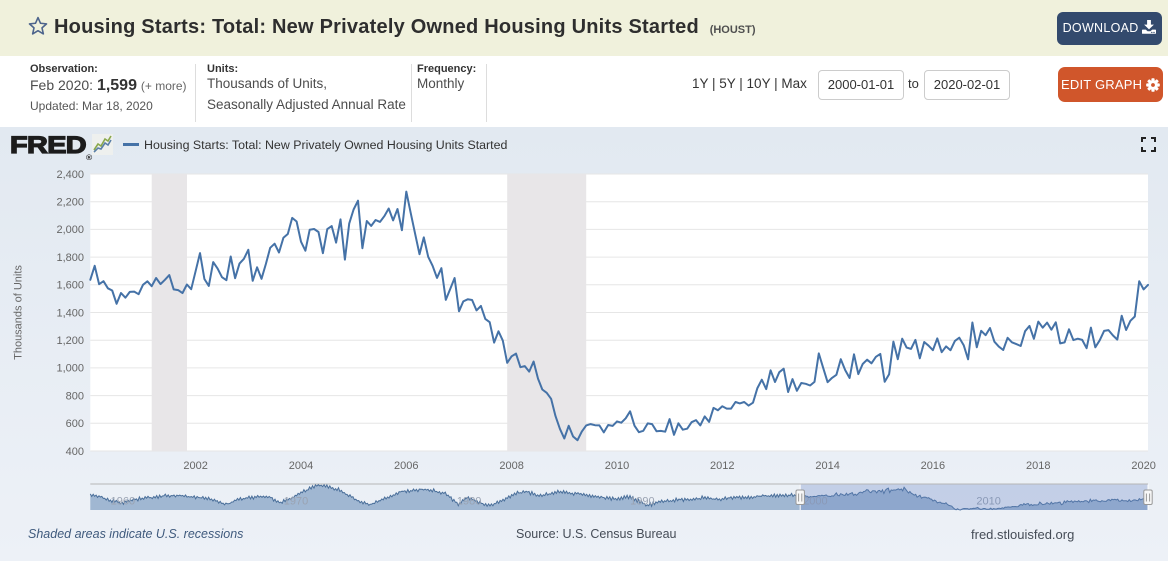 This screenshot has height=561, width=1168. I want to click on svg-text: 1990, so click(642, 502).